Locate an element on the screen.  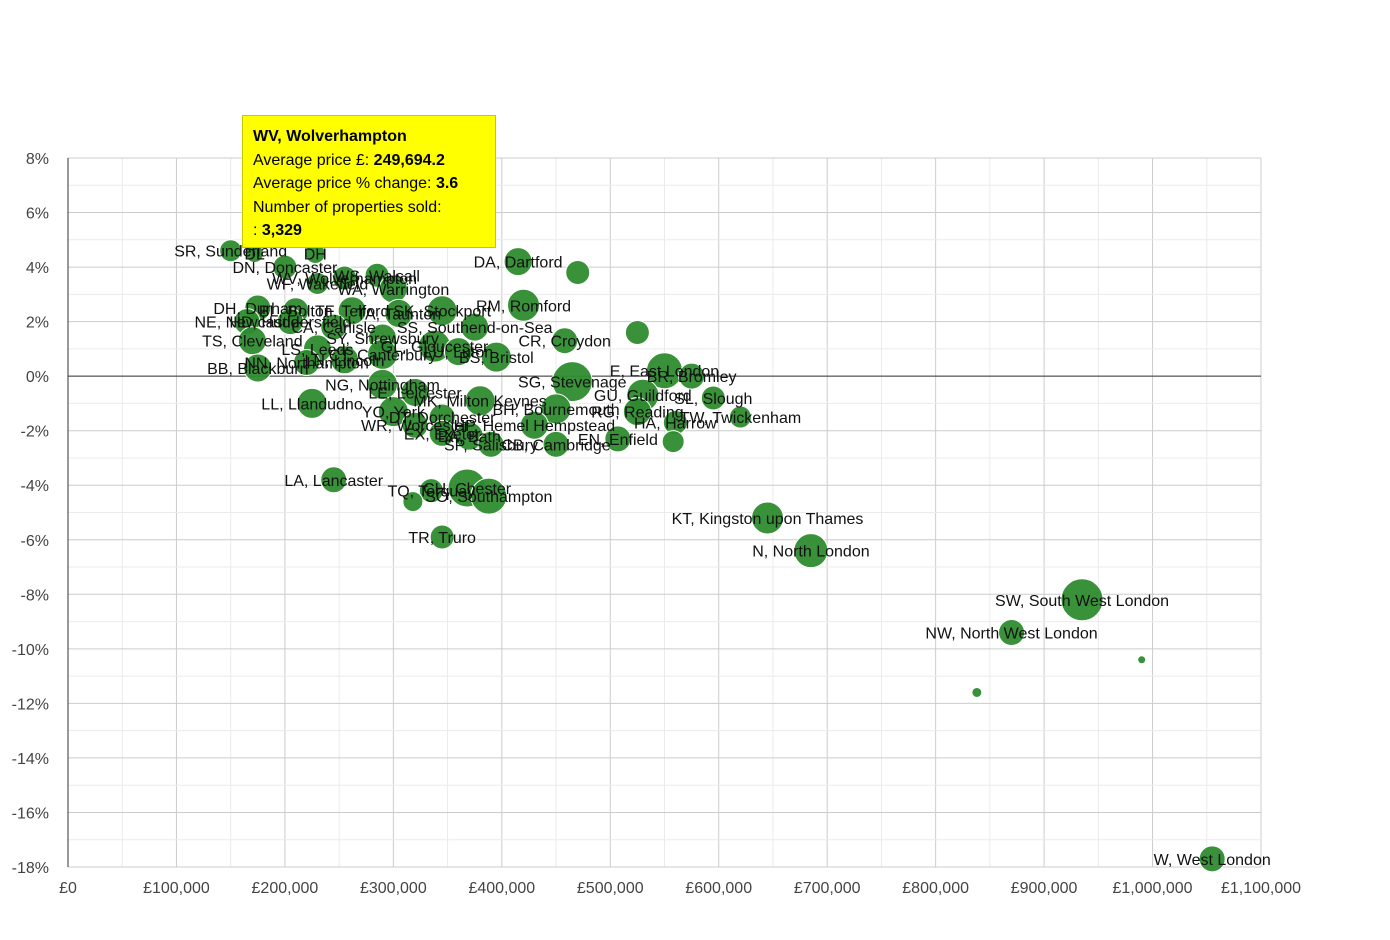
bubble-label: LL, Llandudno is located at coordinates (312, 404).